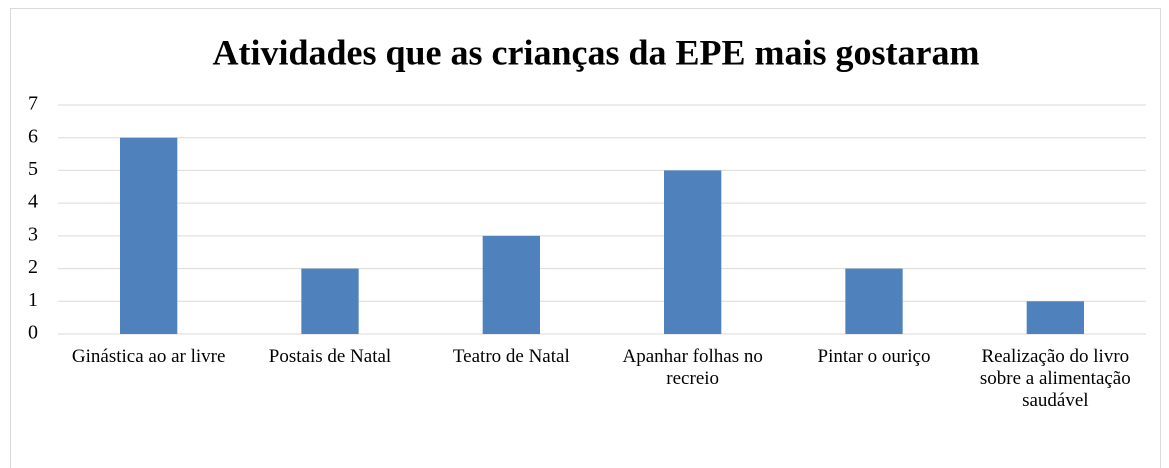 Image resolution: width=1169 pixels, height=468 pixels. What do you see at coordinates (33, 202) in the screenshot?
I see `y-tick-label: 4` at bounding box center [33, 202].